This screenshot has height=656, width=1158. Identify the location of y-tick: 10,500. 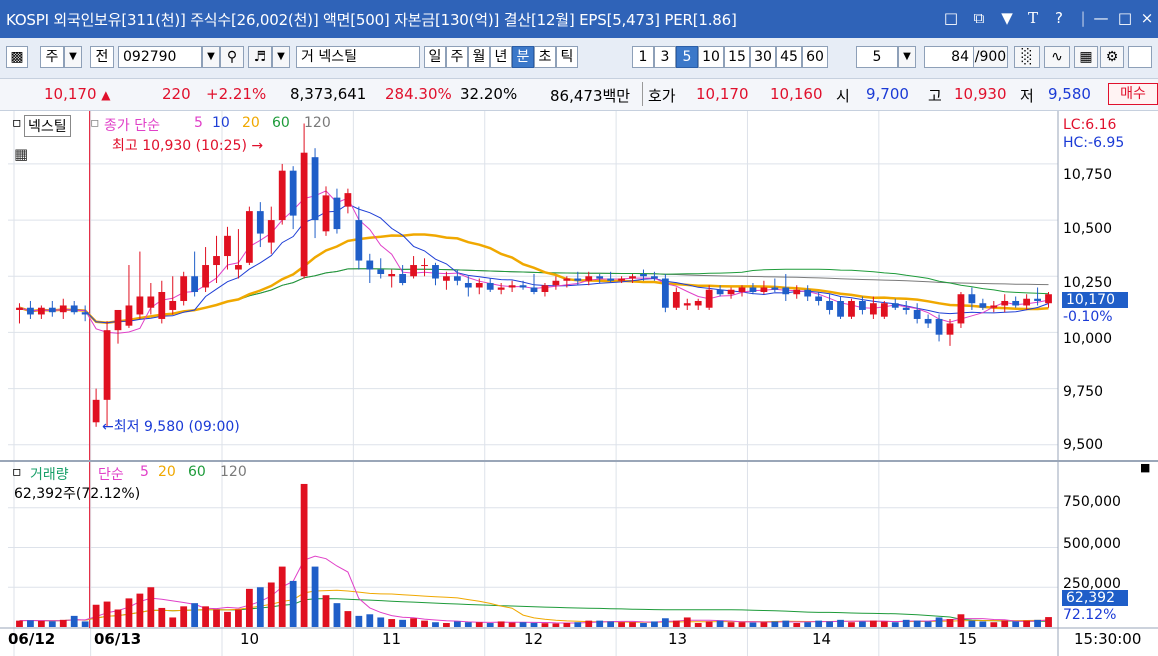
(1087, 229).